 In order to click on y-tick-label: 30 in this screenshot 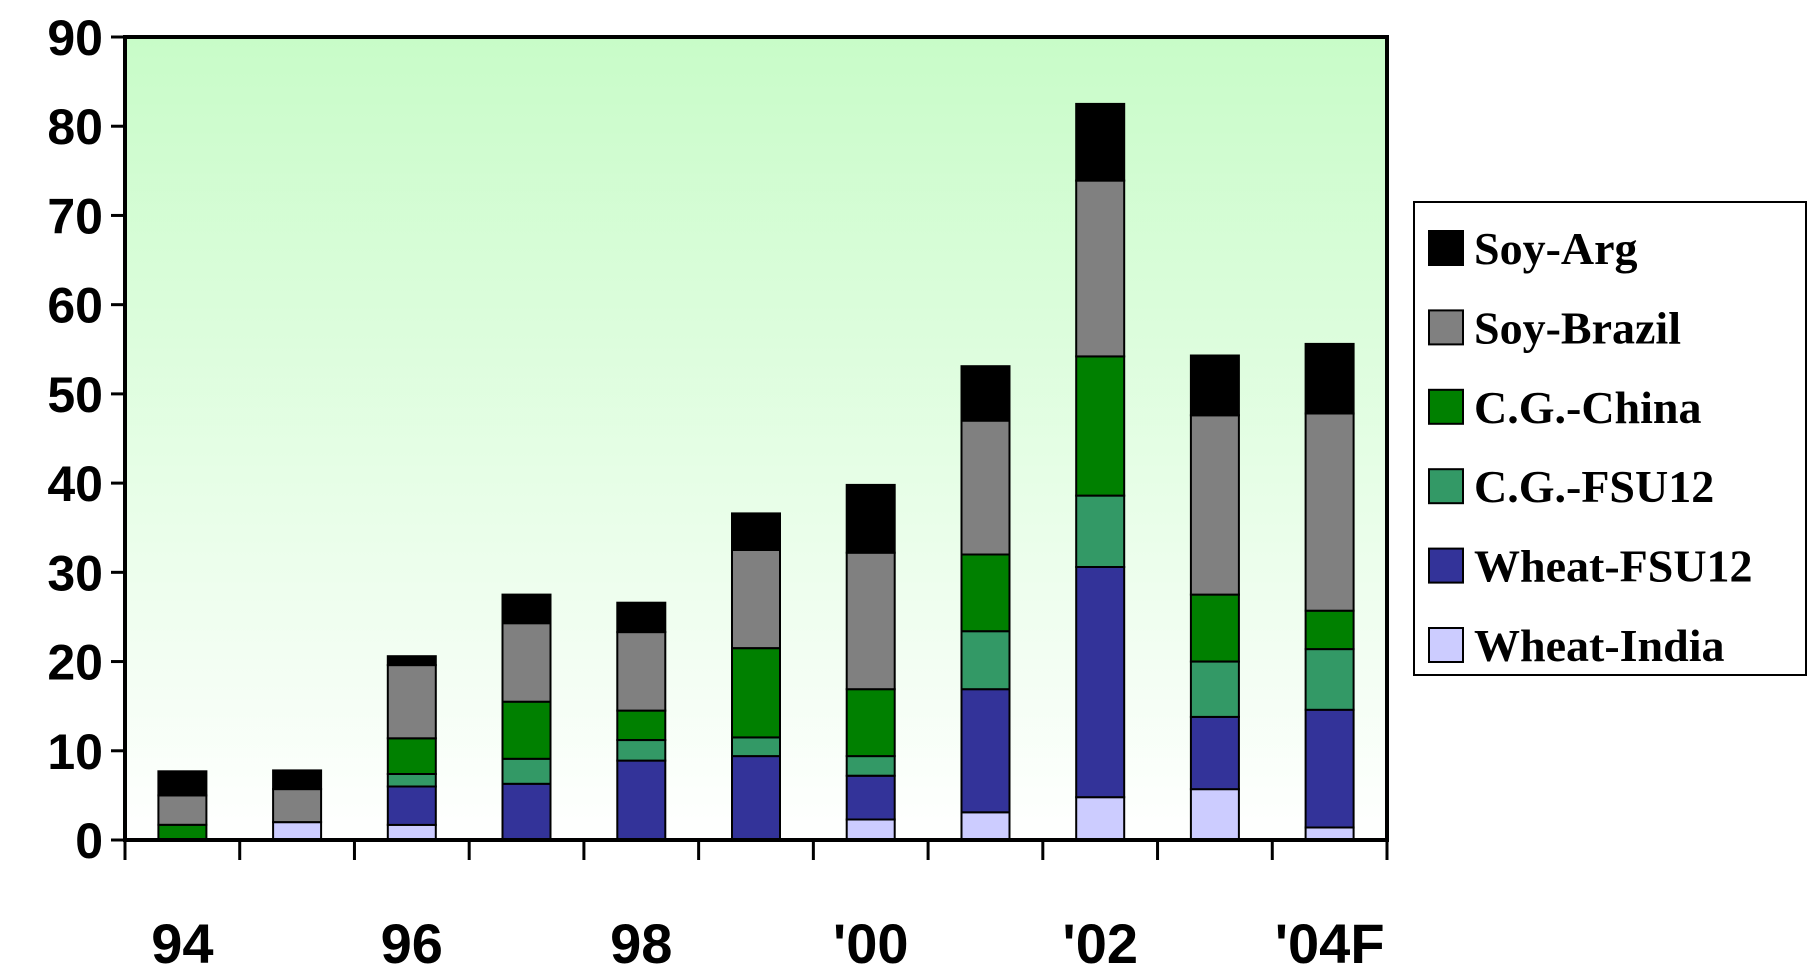, I will do `click(75, 573)`.